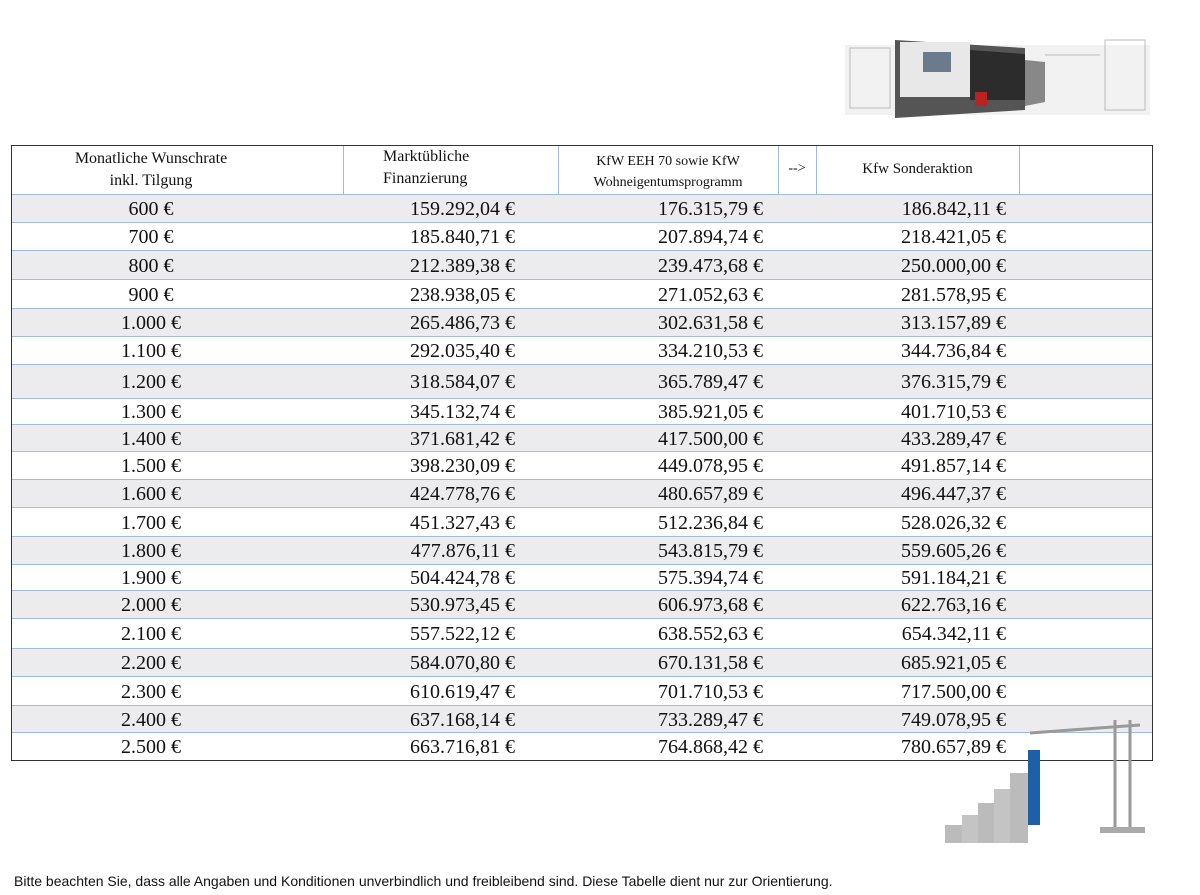 The width and height of the screenshot is (1200, 895). Describe the element at coordinates (710, 719) in the screenshot. I see `table-cell: 733.289,47 €` at that location.